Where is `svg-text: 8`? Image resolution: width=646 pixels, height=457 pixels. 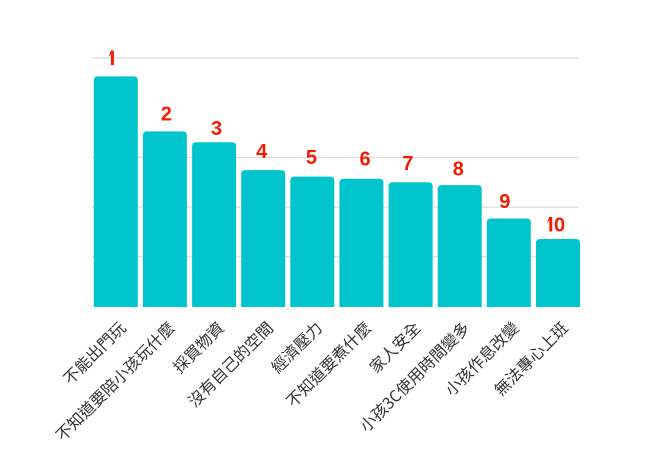
svg-text: 8 is located at coordinates (458, 169).